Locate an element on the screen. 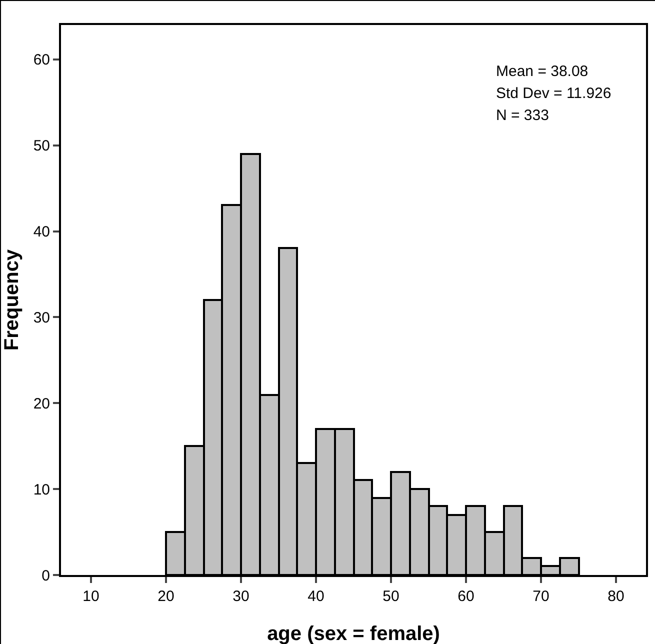 Image resolution: width=655 pixels, height=644 pixels. x-tick-label: 40 is located at coordinates (316, 596).